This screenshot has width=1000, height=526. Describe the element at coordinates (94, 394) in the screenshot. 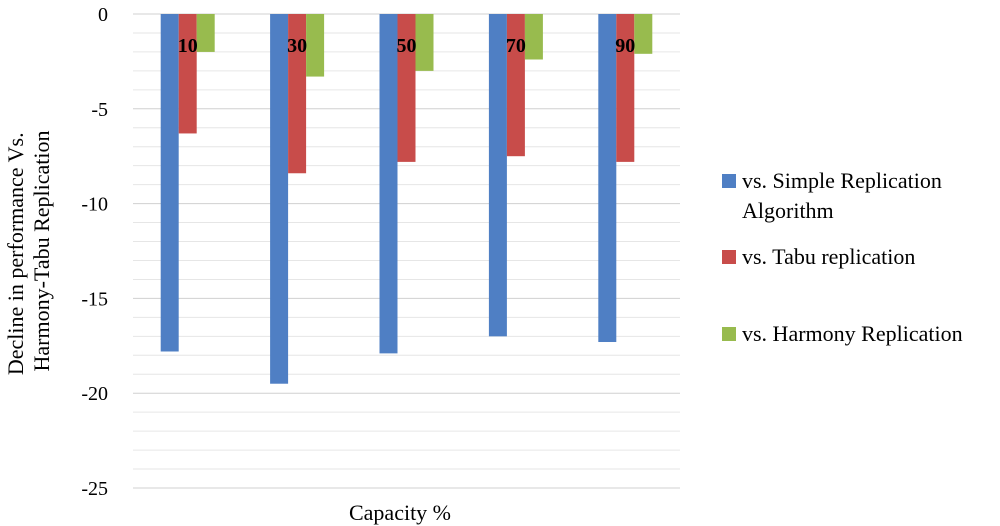

I see `y-tick-label: -20` at that location.